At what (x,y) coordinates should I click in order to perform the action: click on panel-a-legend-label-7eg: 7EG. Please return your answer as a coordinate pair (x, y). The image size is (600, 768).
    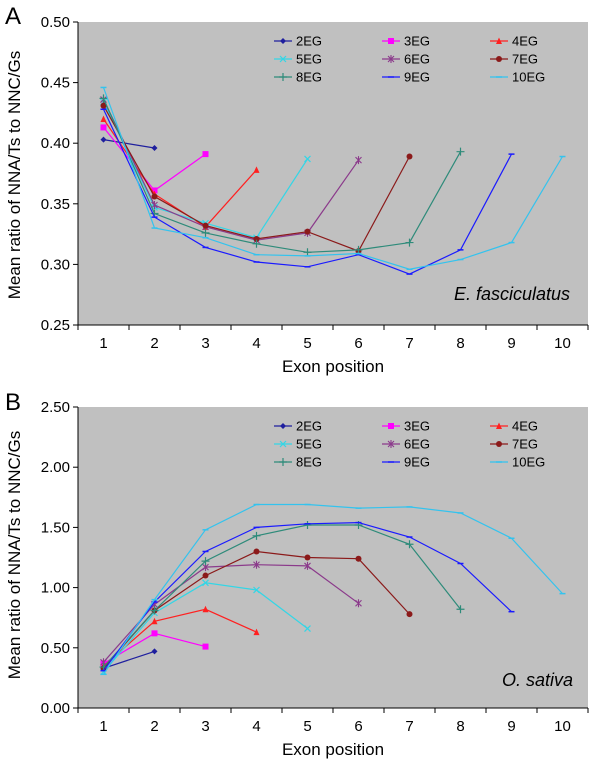
    Looking at the image, I should click on (525, 59).